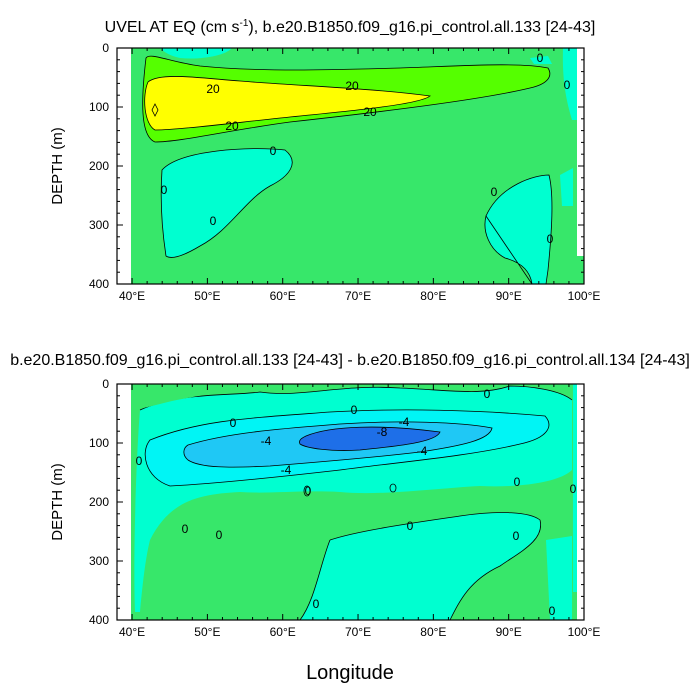 Image resolution: width=700 pixels, height=700 pixels. Describe the element at coordinates (139, 461) in the screenshot. I see `bottom-label-0-c: 0` at that location.